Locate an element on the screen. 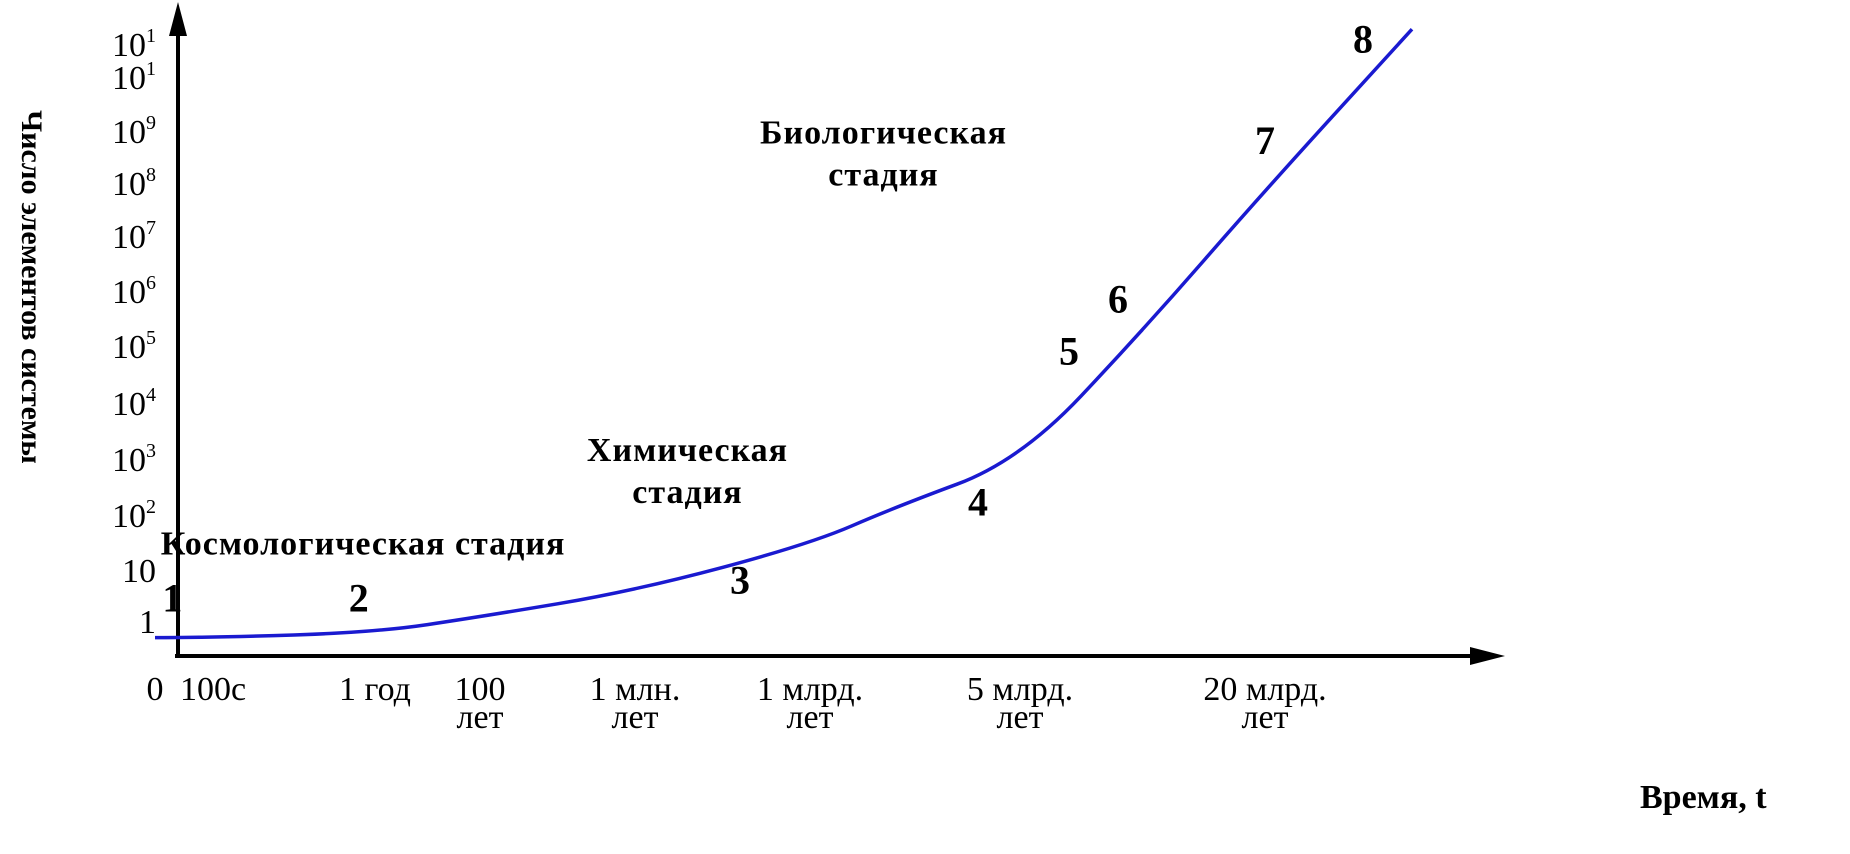  stage-annotation: Биологическая is located at coordinates (883, 133).